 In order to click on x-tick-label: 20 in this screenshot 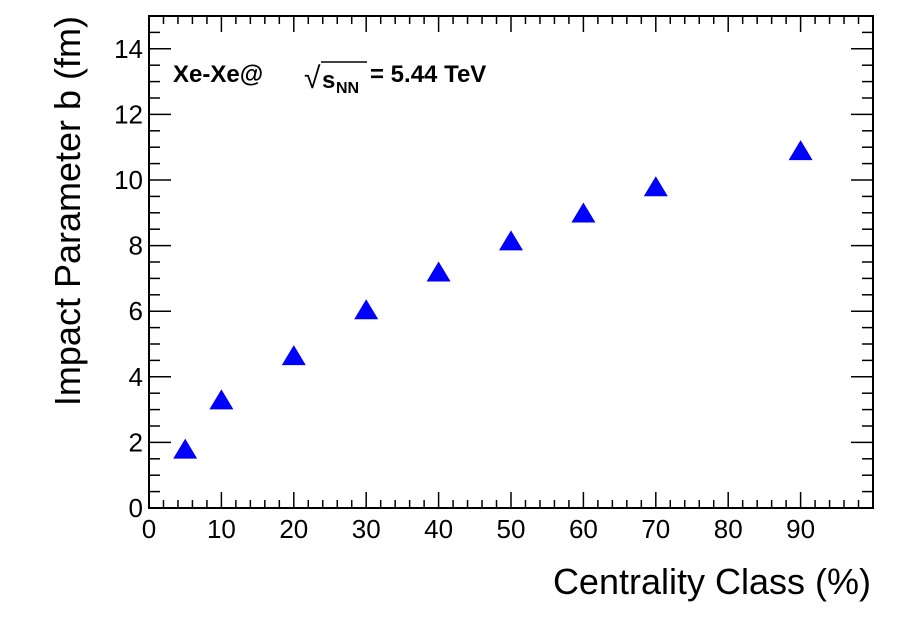, I will do `click(293, 529)`.